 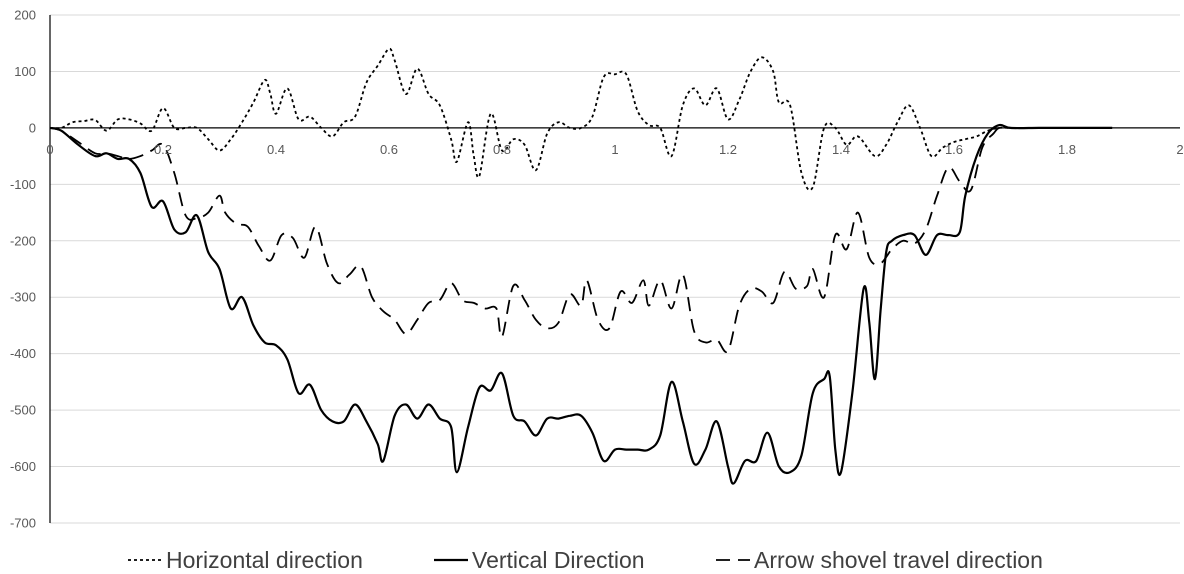 I want to click on x-tick-label: 1, so click(x=614, y=149).